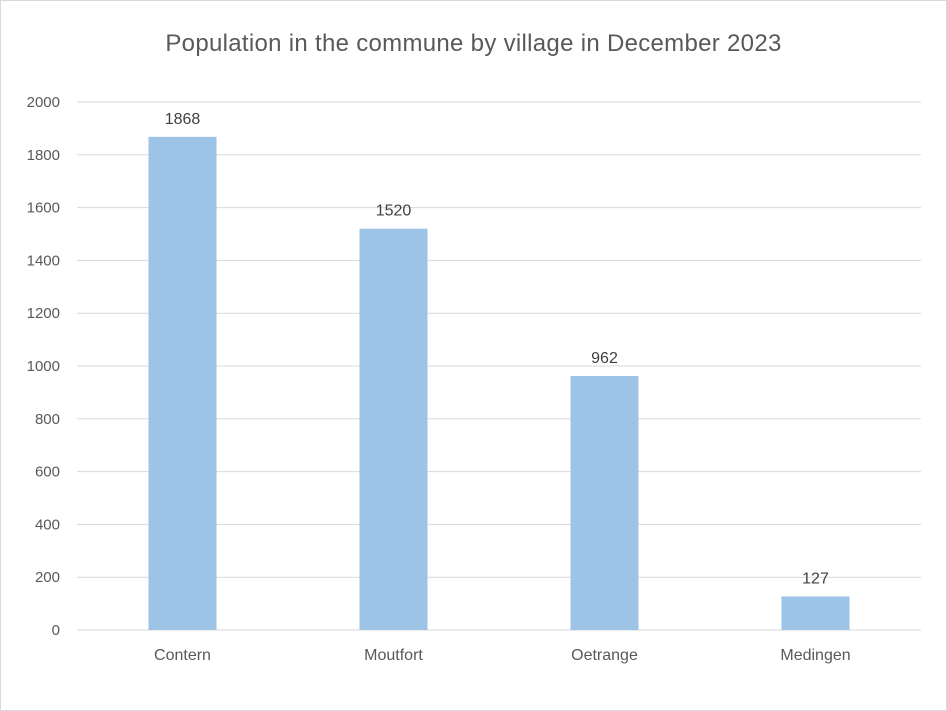  Describe the element at coordinates (393, 655) in the screenshot. I see `x-category-label: Moutfort` at that location.